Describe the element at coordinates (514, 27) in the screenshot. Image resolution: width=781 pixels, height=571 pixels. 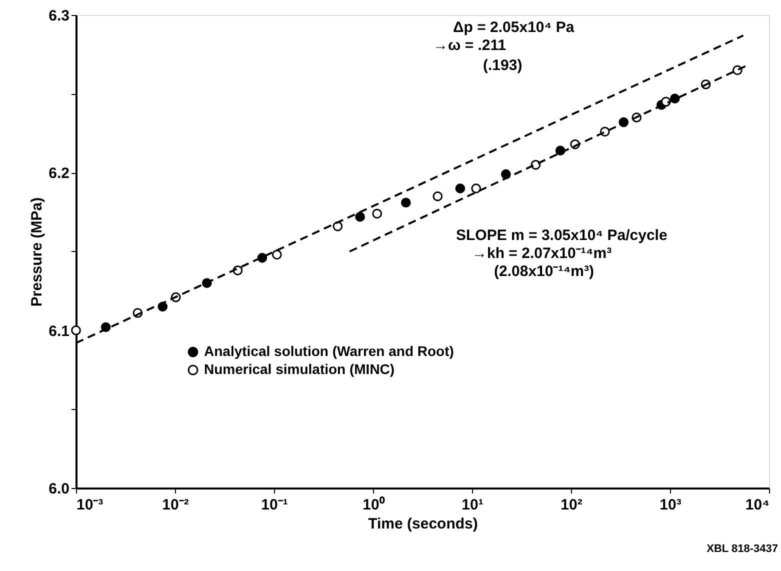
I see `annotation: Δp = 2.05x10⁴ Pa` at that location.